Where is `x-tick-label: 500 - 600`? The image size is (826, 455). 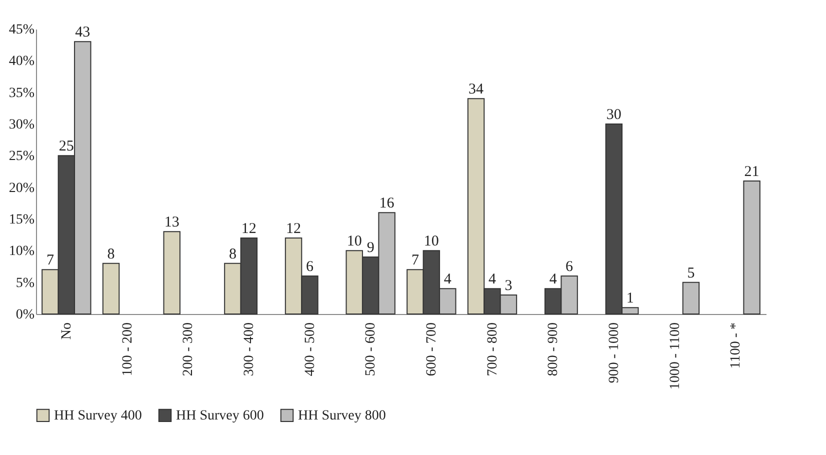 x-tick-label: 500 - 600 is located at coordinates (371, 349).